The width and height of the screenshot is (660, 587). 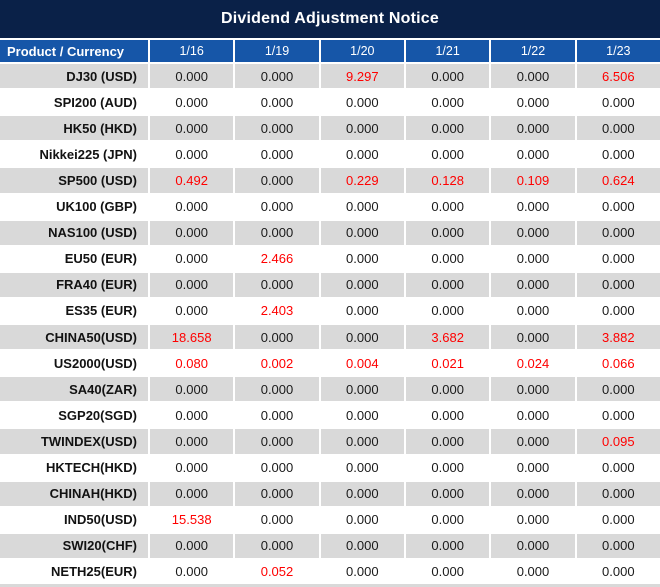 I want to click on product-cell: ES35 (EUR), so click(x=74, y=310).